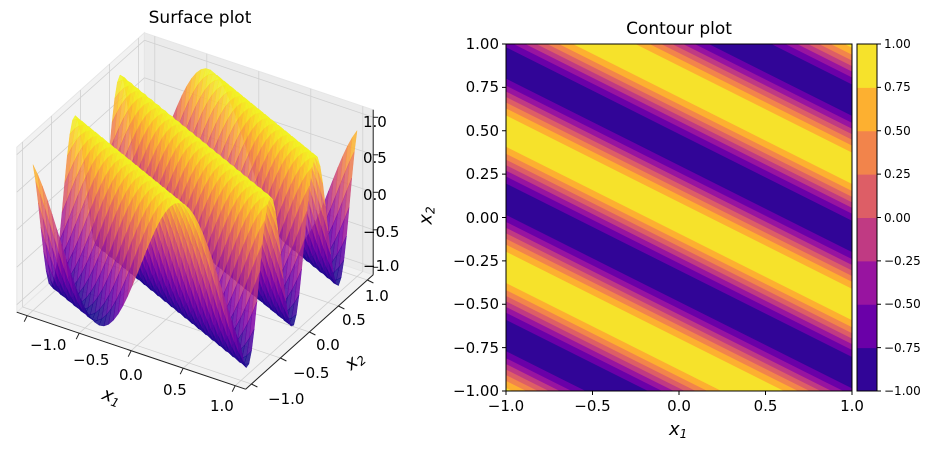 The height and width of the screenshot is (453, 936). I want to click on contour-x2-tick-label: 0.00, so click(482, 217).